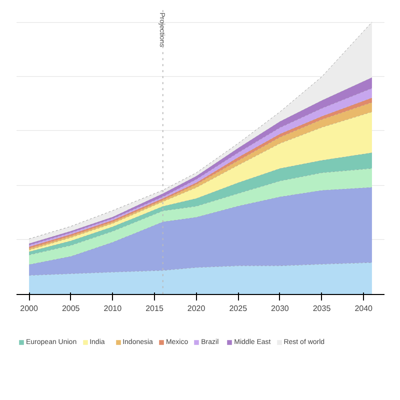 This screenshot has width=400, height=400. Describe the element at coordinates (29, 309) in the screenshot. I see `x-tick-label: 2000` at that location.